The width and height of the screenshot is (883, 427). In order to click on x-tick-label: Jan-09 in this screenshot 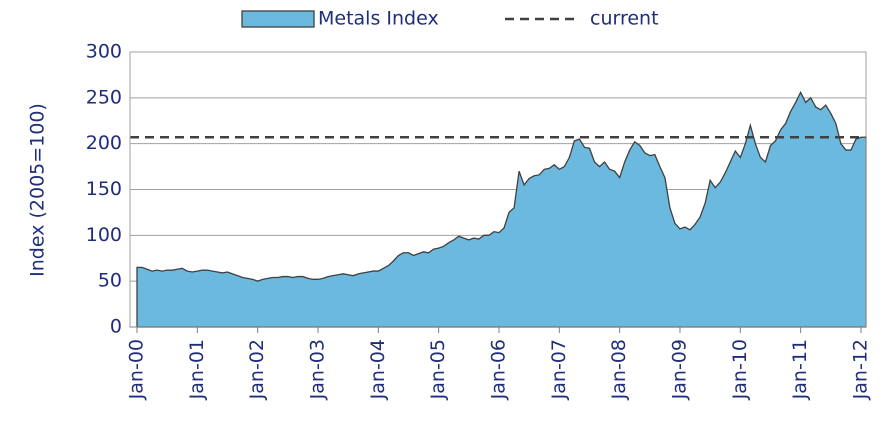, I will do `click(679, 369)`.